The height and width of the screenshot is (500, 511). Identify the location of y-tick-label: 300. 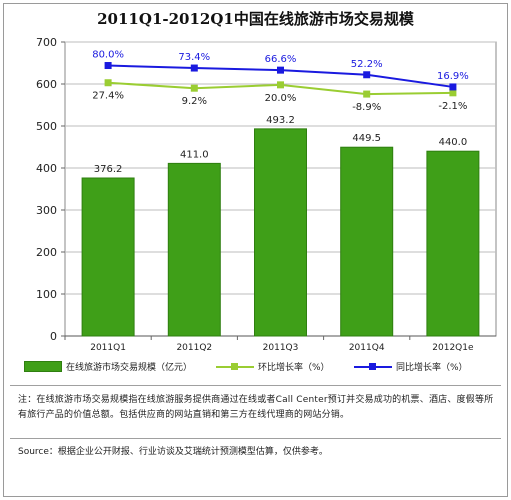
(46, 210).